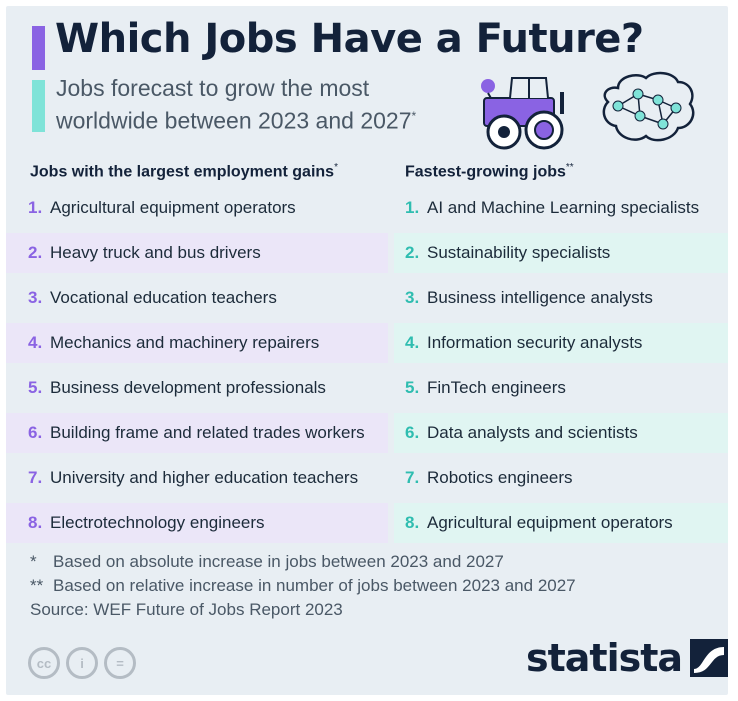 Image resolution: width=738 pixels, height=701 pixels. I want to click on list-item: 4. Information security analysts, so click(561, 343).